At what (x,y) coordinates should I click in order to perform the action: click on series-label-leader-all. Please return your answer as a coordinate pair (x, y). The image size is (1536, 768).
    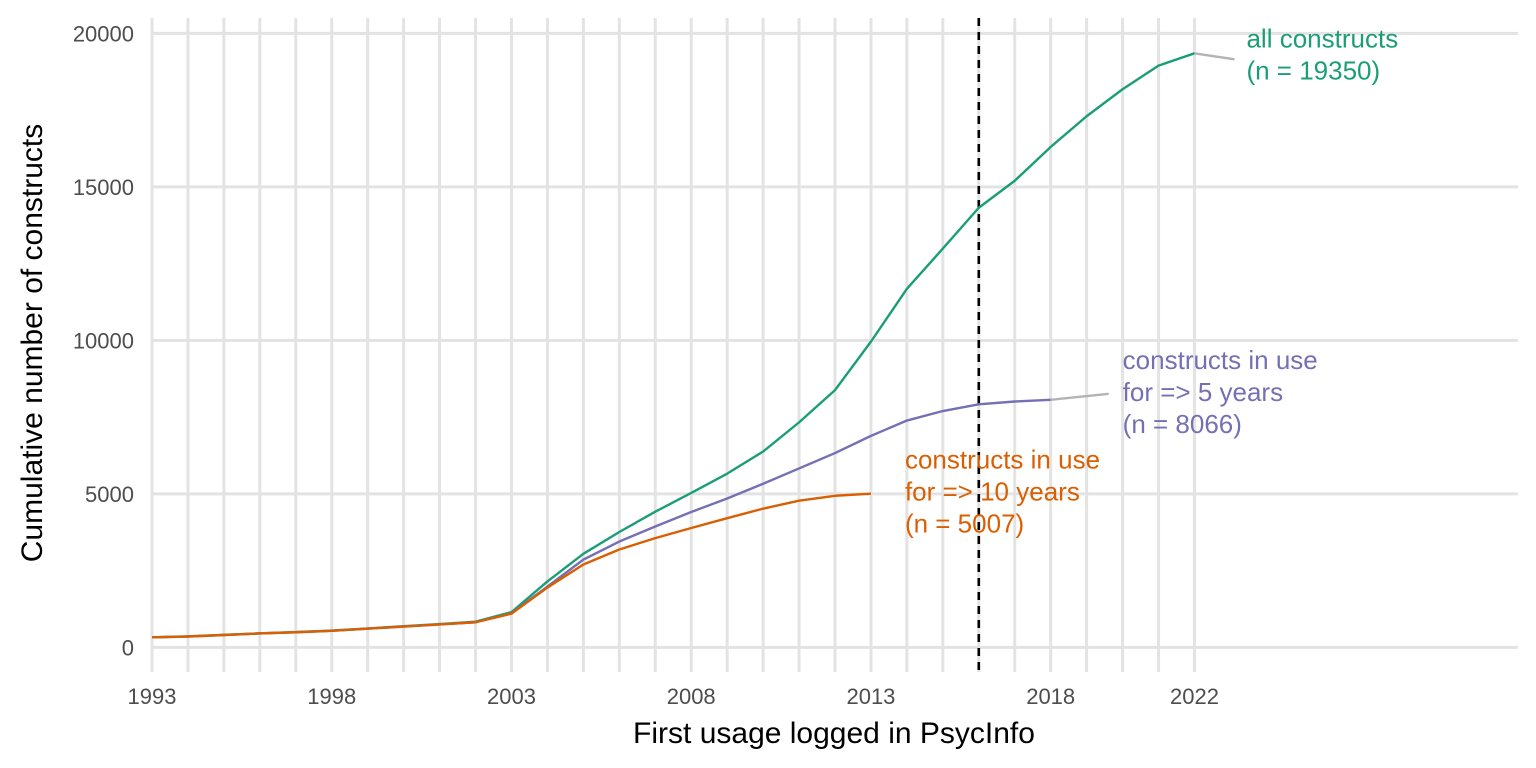
    Looking at the image, I should click on (1214, 56).